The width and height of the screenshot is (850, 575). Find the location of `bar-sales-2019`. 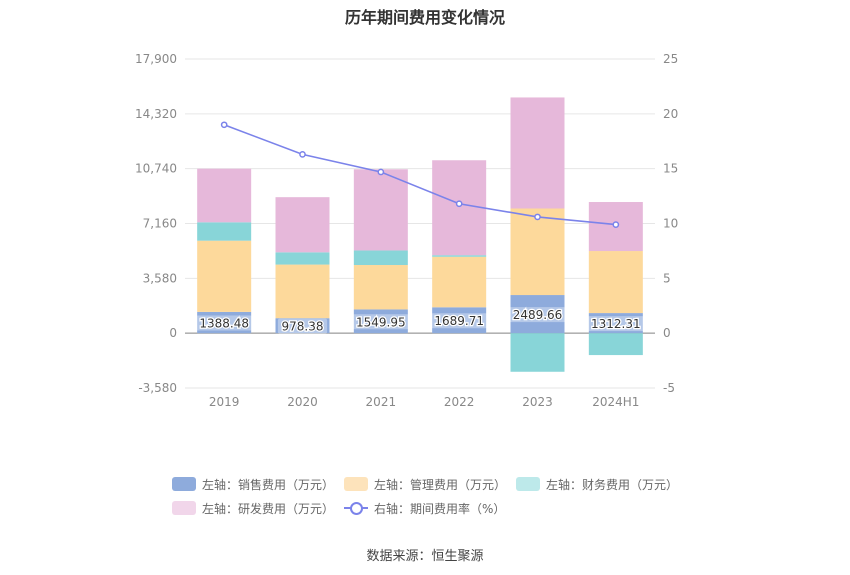

bar-sales-2019 is located at coordinates (224, 322).